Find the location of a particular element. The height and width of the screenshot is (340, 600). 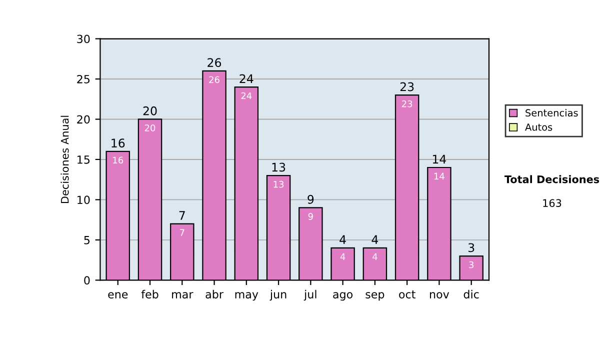

x-tick-label: abr is located at coordinates (215, 294).